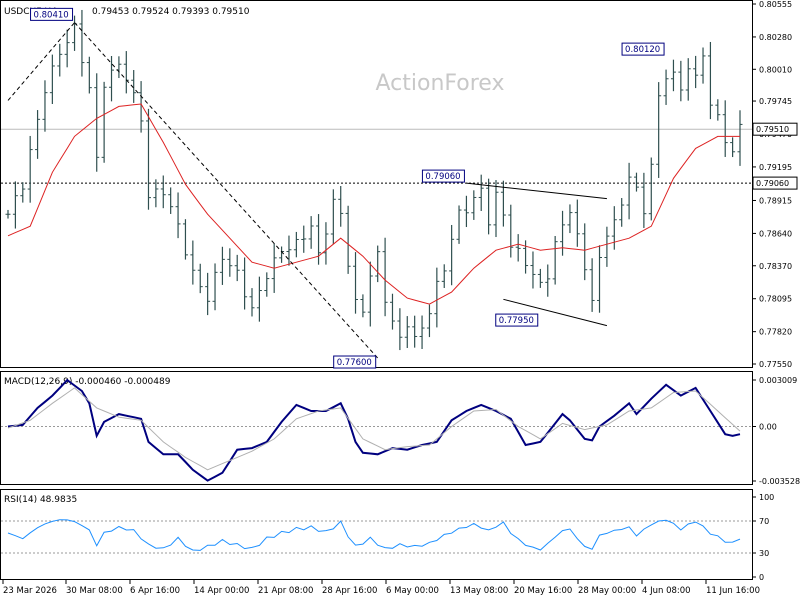 Image resolution: width=800 pixels, height=604 pixels. Describe the element at coordinates (775, 200) in the screenshot. I see `price-tick-label: 0.78915` at that location.